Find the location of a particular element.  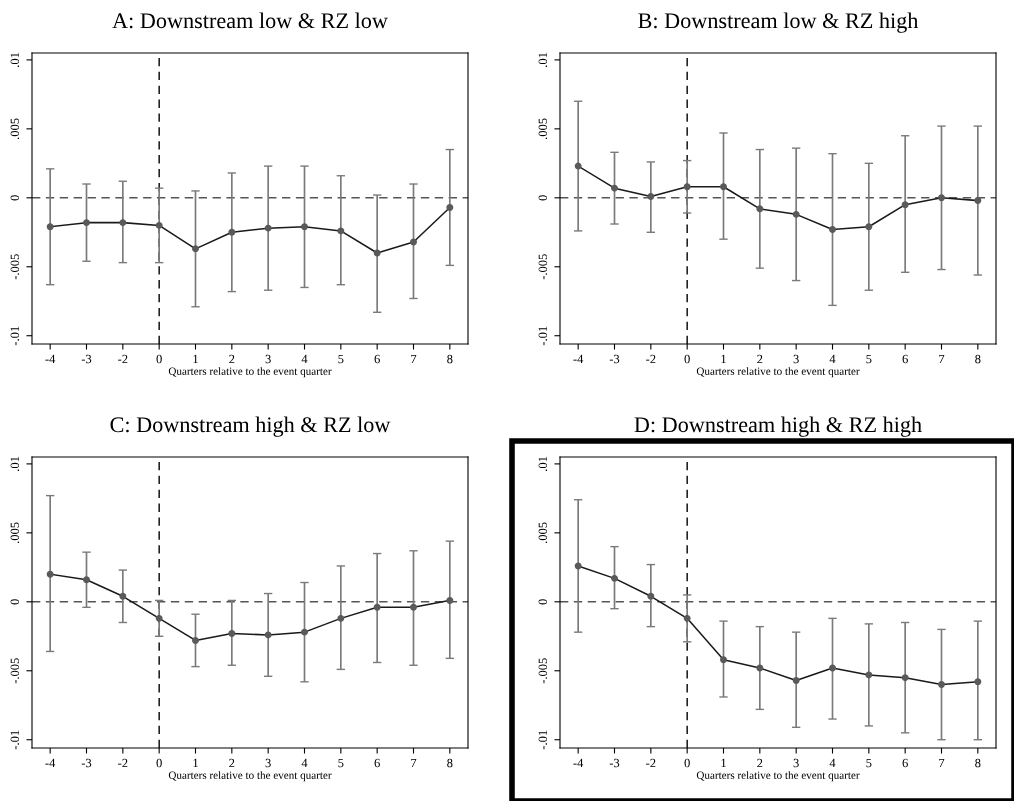

chart-title: A: Downstream low & RZ low is located at coordinates (250, 20).